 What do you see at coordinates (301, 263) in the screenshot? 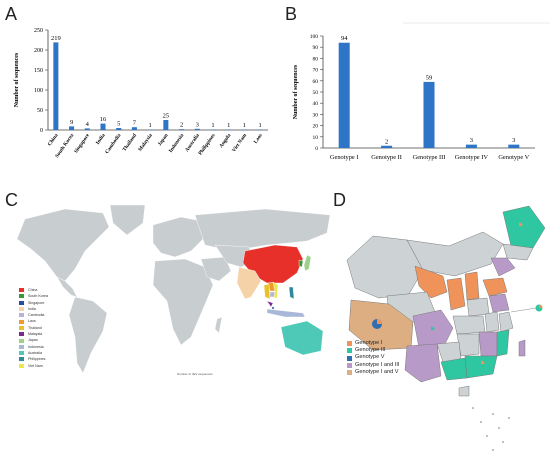
I see `south-korea-shape` at bounding box center [301, 263].